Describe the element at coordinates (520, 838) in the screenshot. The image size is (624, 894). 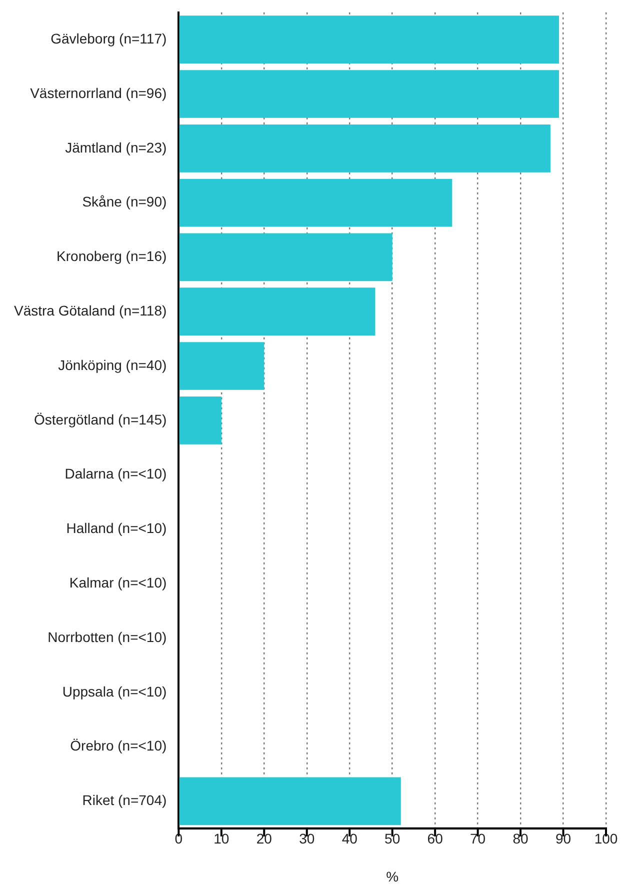
I see `x-tick-label: 80` at that location.